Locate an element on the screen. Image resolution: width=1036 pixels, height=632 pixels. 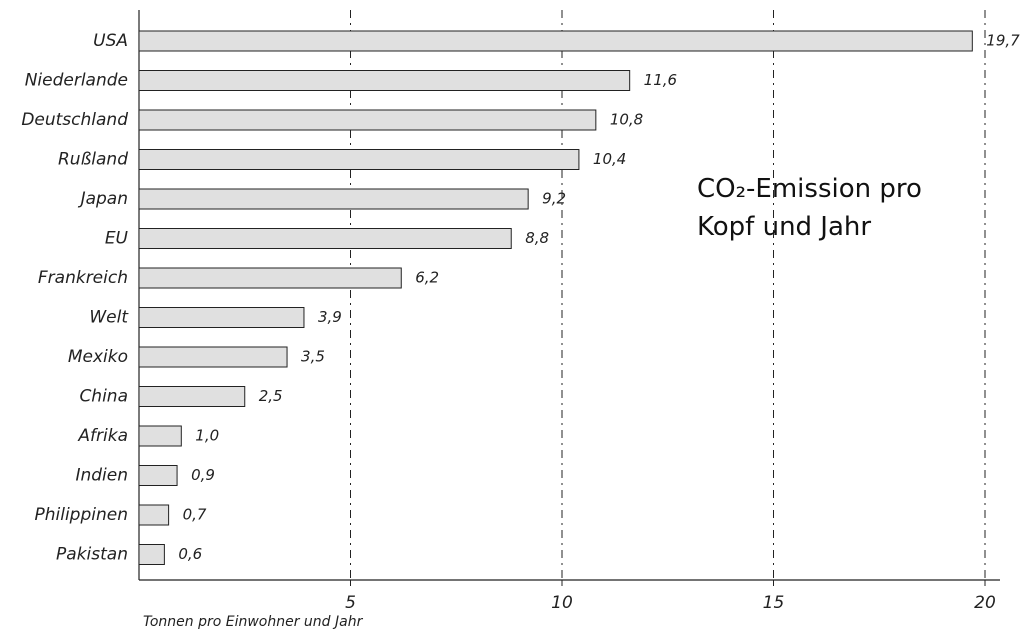
chart-title: CO₂-Emission pro Kopf und Jahr is located at coordinates (809, 208).